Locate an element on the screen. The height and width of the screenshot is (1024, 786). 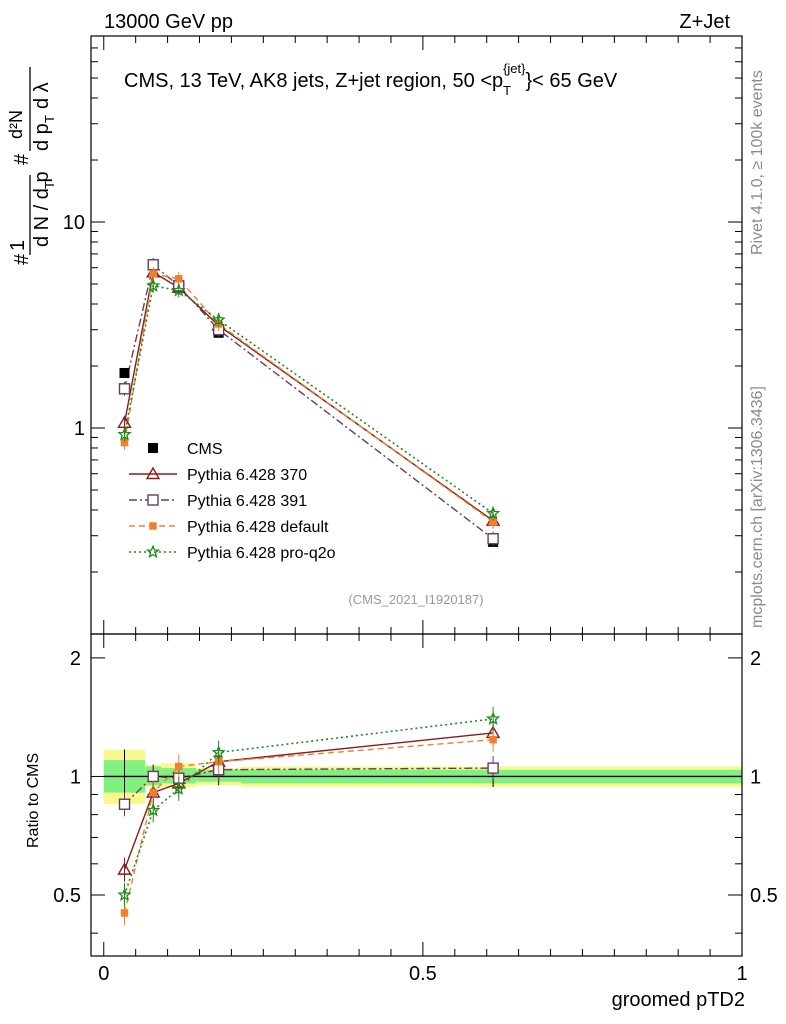
svg-text: d p is located at coordinates (42, 137).